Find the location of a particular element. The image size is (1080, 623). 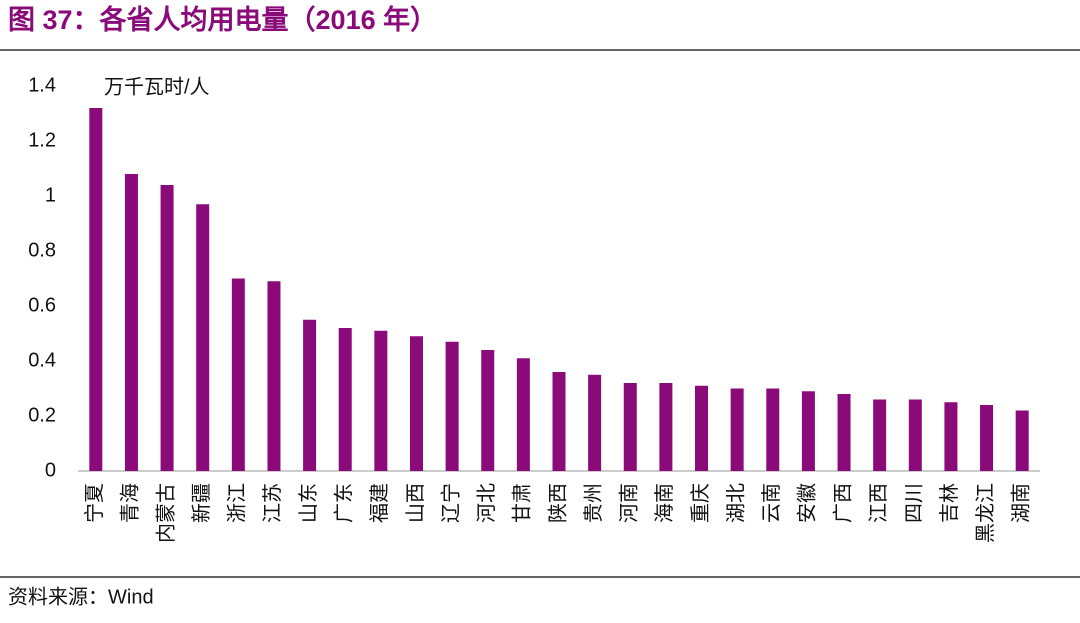

y-tick-label: 0 is located at coordinates (50, 470).